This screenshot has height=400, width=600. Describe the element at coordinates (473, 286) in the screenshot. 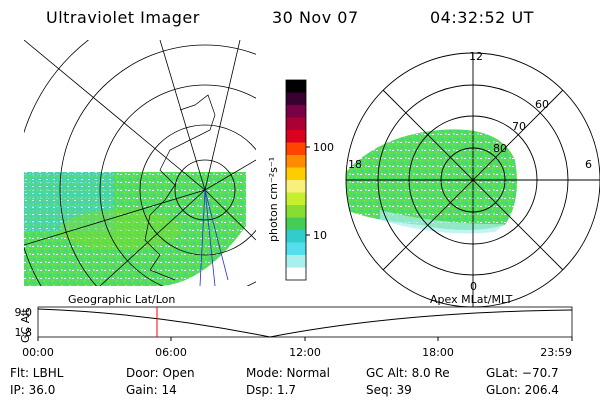

I see `mlt-label-0: 0` at that location.